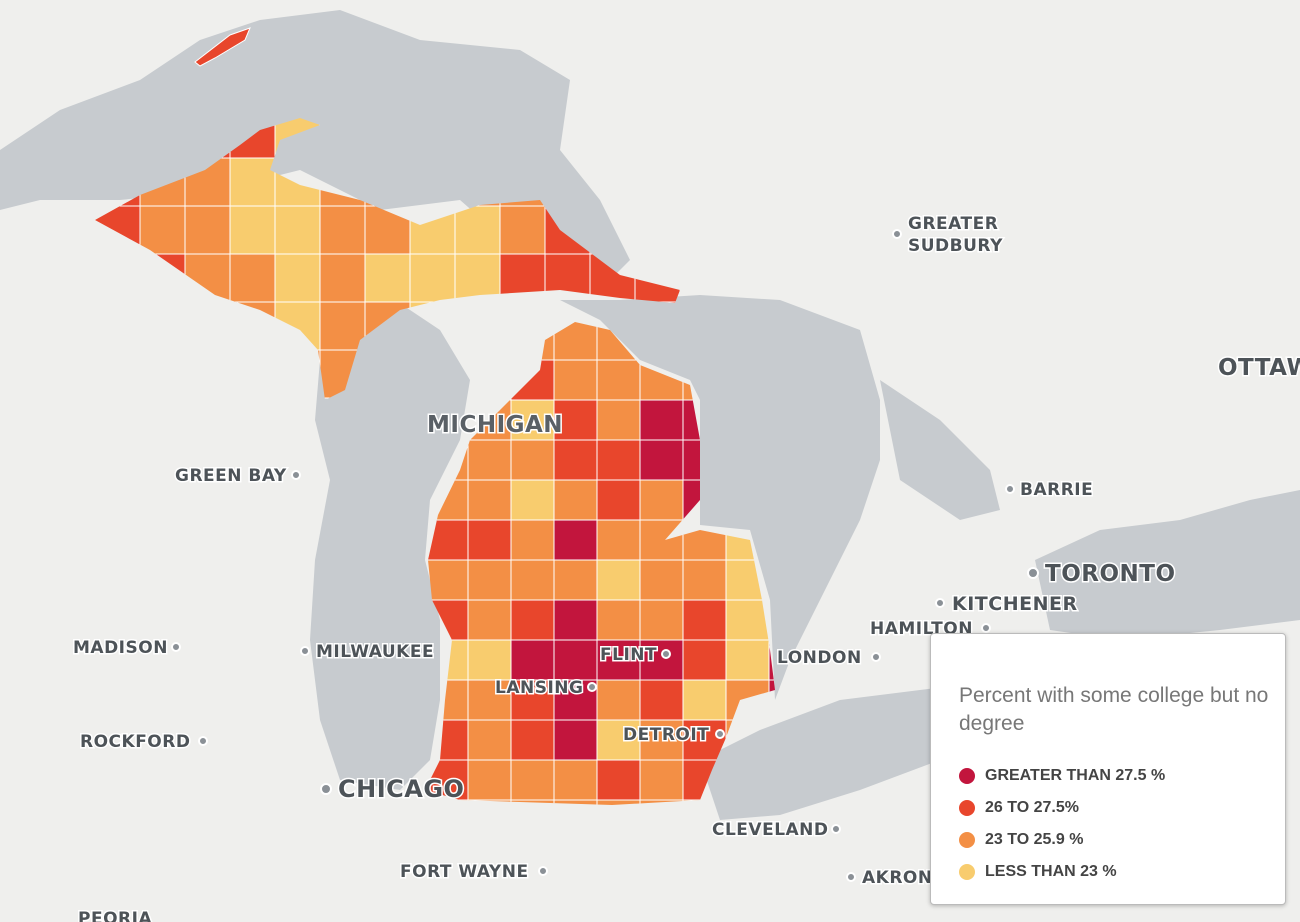  I want to click on city-label: DETROIT, so click(666, 735).